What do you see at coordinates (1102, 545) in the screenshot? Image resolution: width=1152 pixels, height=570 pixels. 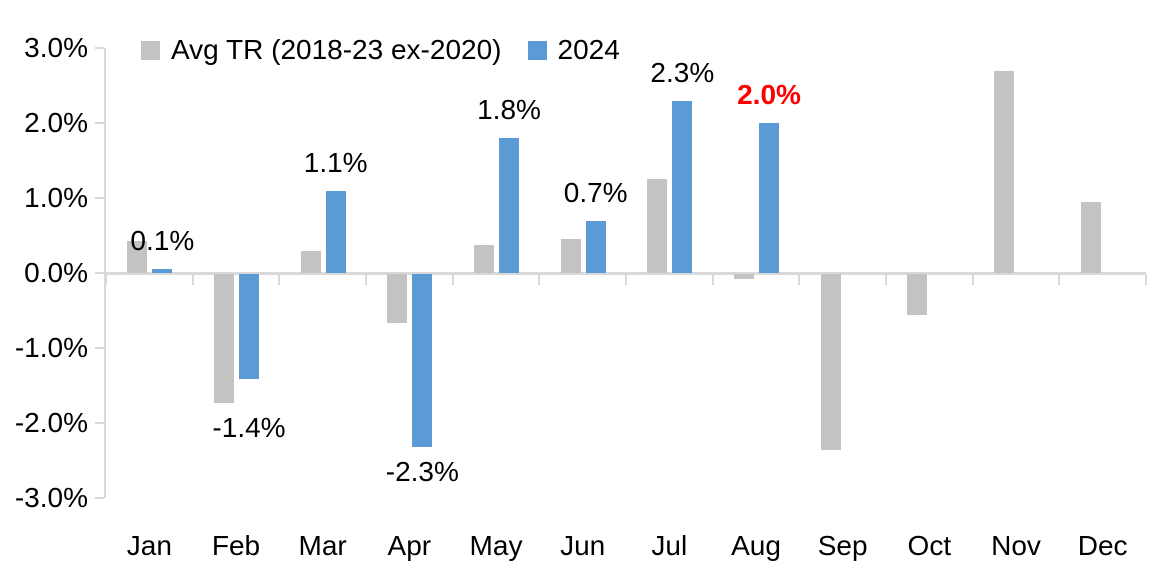 I see `x-axis-label-dec: Dec` at bounding box center [1102, 545].